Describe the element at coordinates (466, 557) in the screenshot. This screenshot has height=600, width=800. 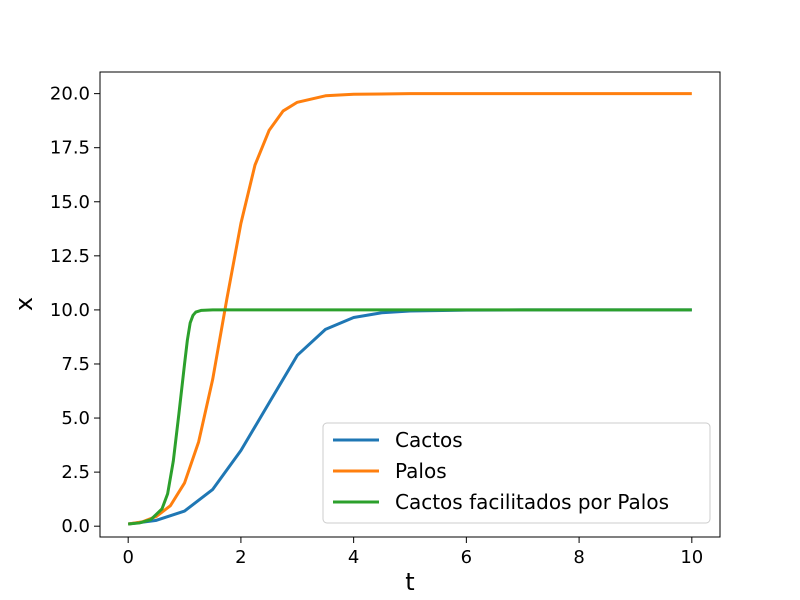
I see `x-tick-label: 6` at that location.